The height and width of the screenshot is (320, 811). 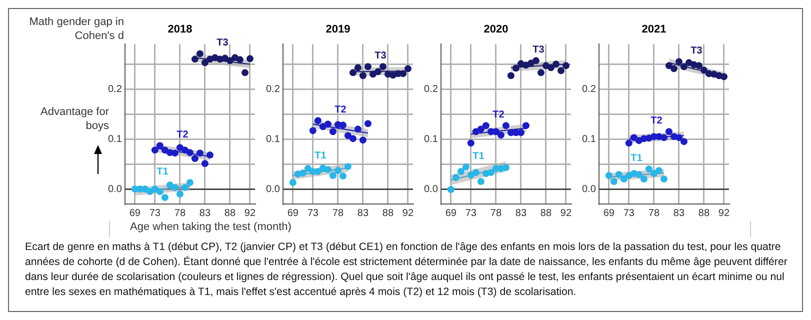 I want to click on text: Advantage for boys, so click(x=74, y=119).